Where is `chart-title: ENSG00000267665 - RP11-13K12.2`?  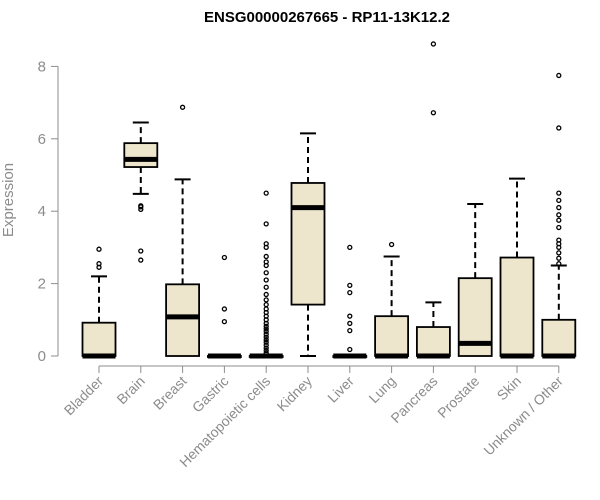
chart-title: ENSG00000267665 - RP11-13K12.2 is located at coordinates (327, 17).